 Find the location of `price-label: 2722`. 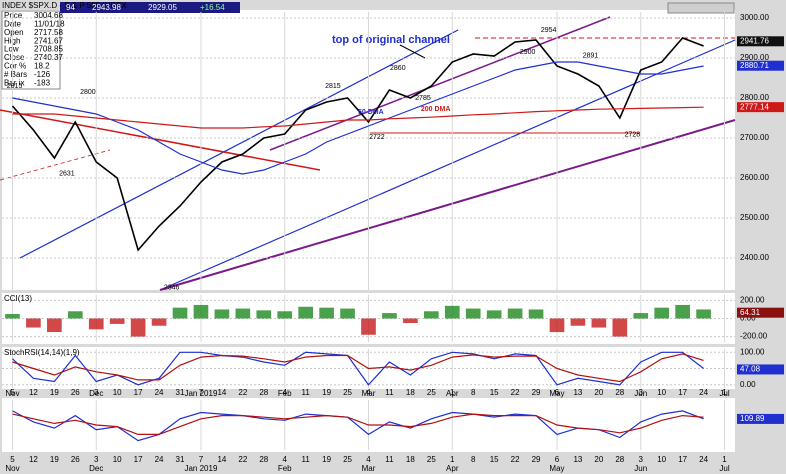

price-label: 2722 is located at coordinates (377, 137).